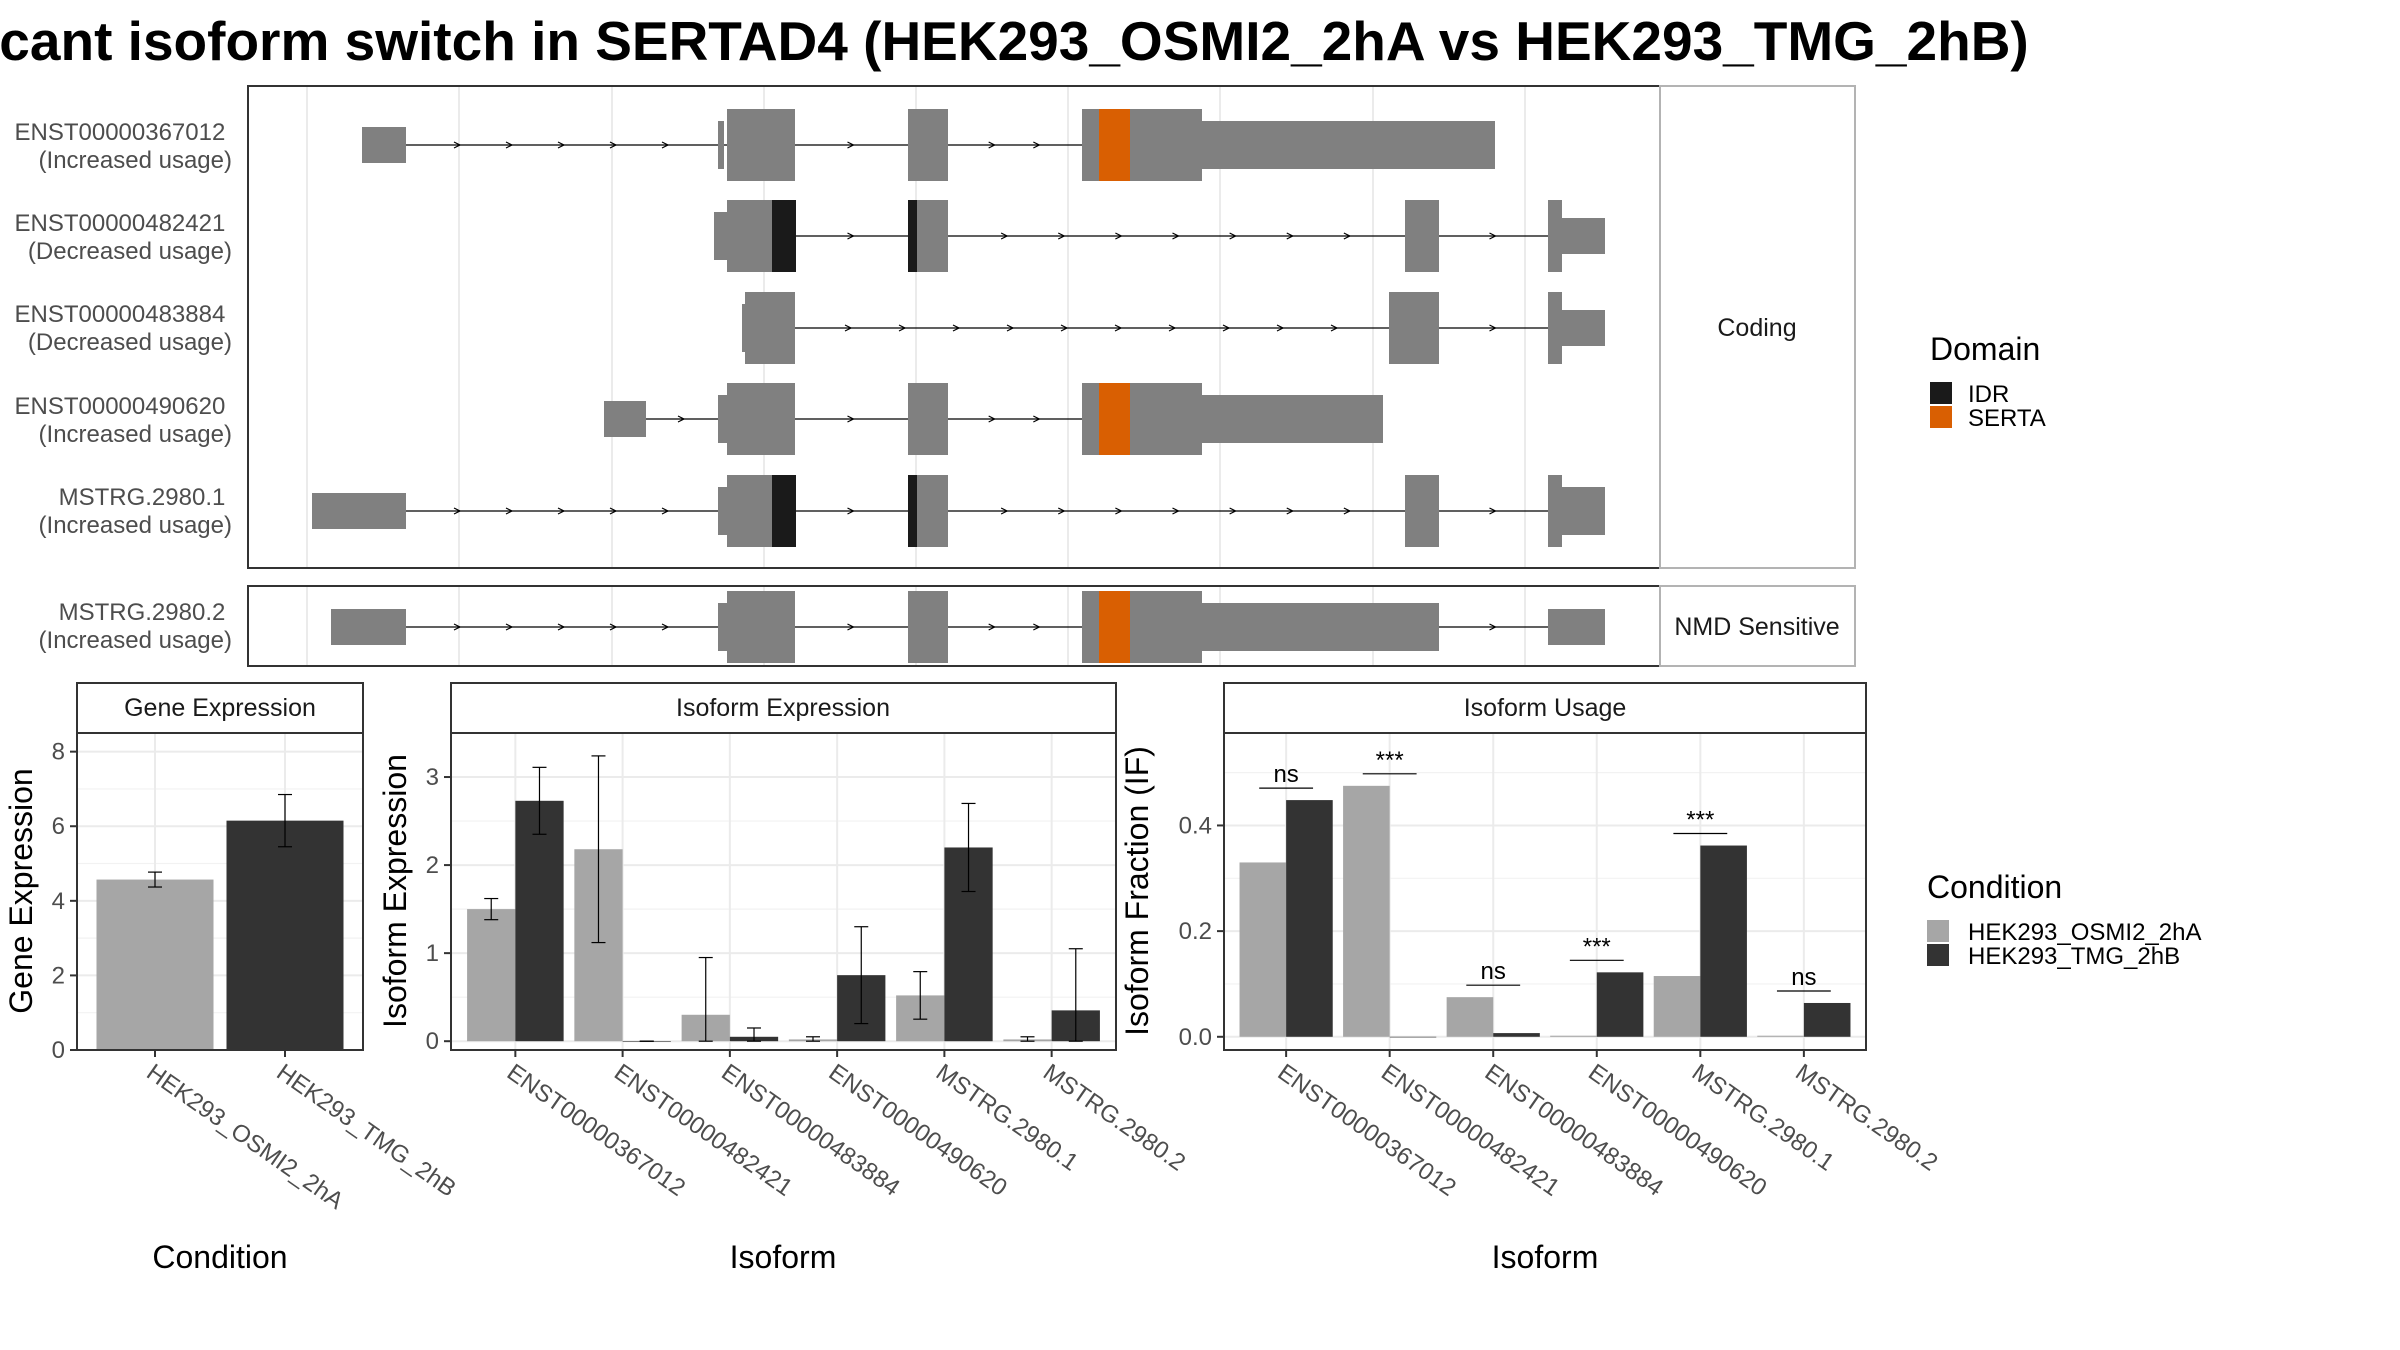 The width and height of the screenshot is (2400, 1350). Describe the element at coordinates (1985, 349) in the screenshot. I see `domain-legend-title: Domain` at that location.